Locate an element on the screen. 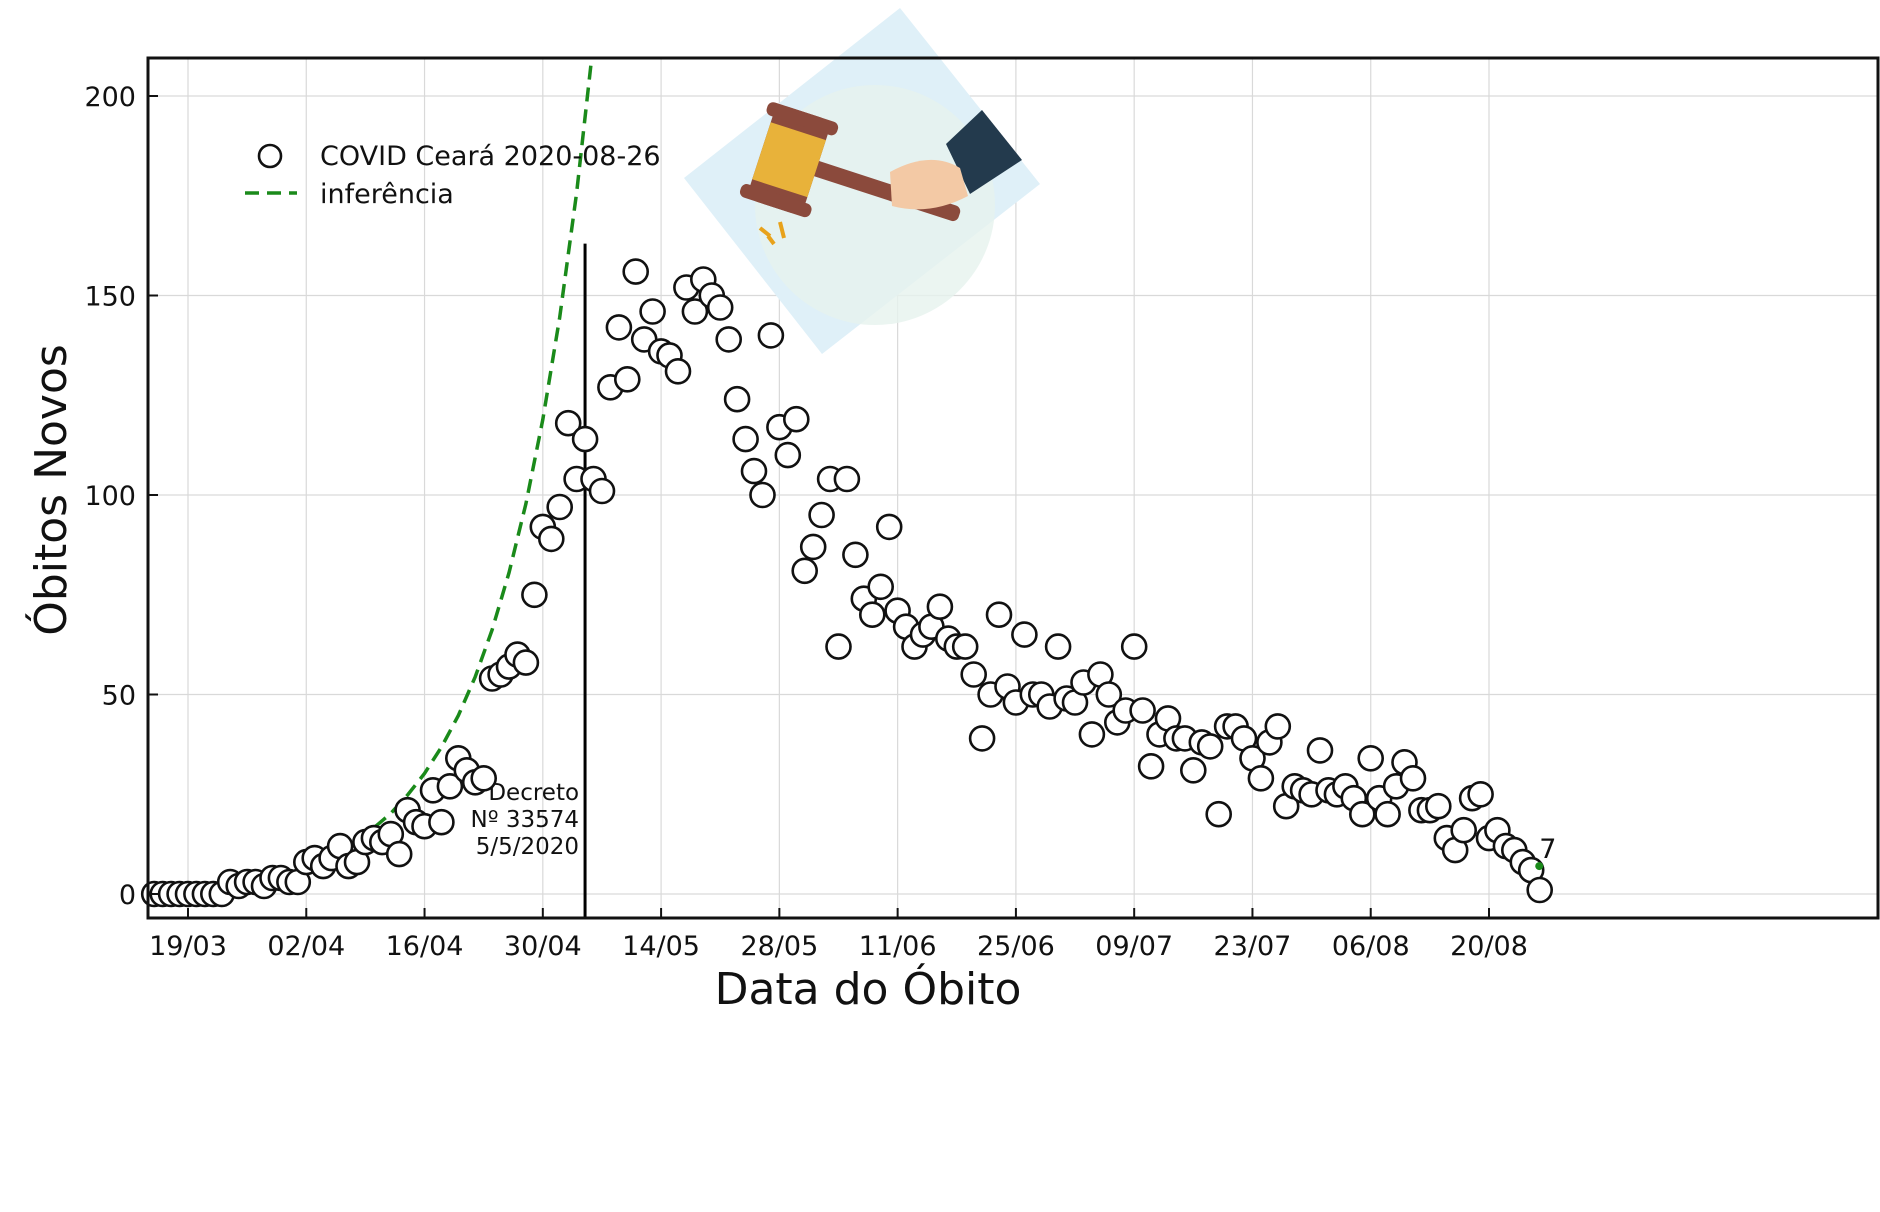 The width and height of the screenshot is (1880, 1212). hand-shape is located at coordinates (929, 184).